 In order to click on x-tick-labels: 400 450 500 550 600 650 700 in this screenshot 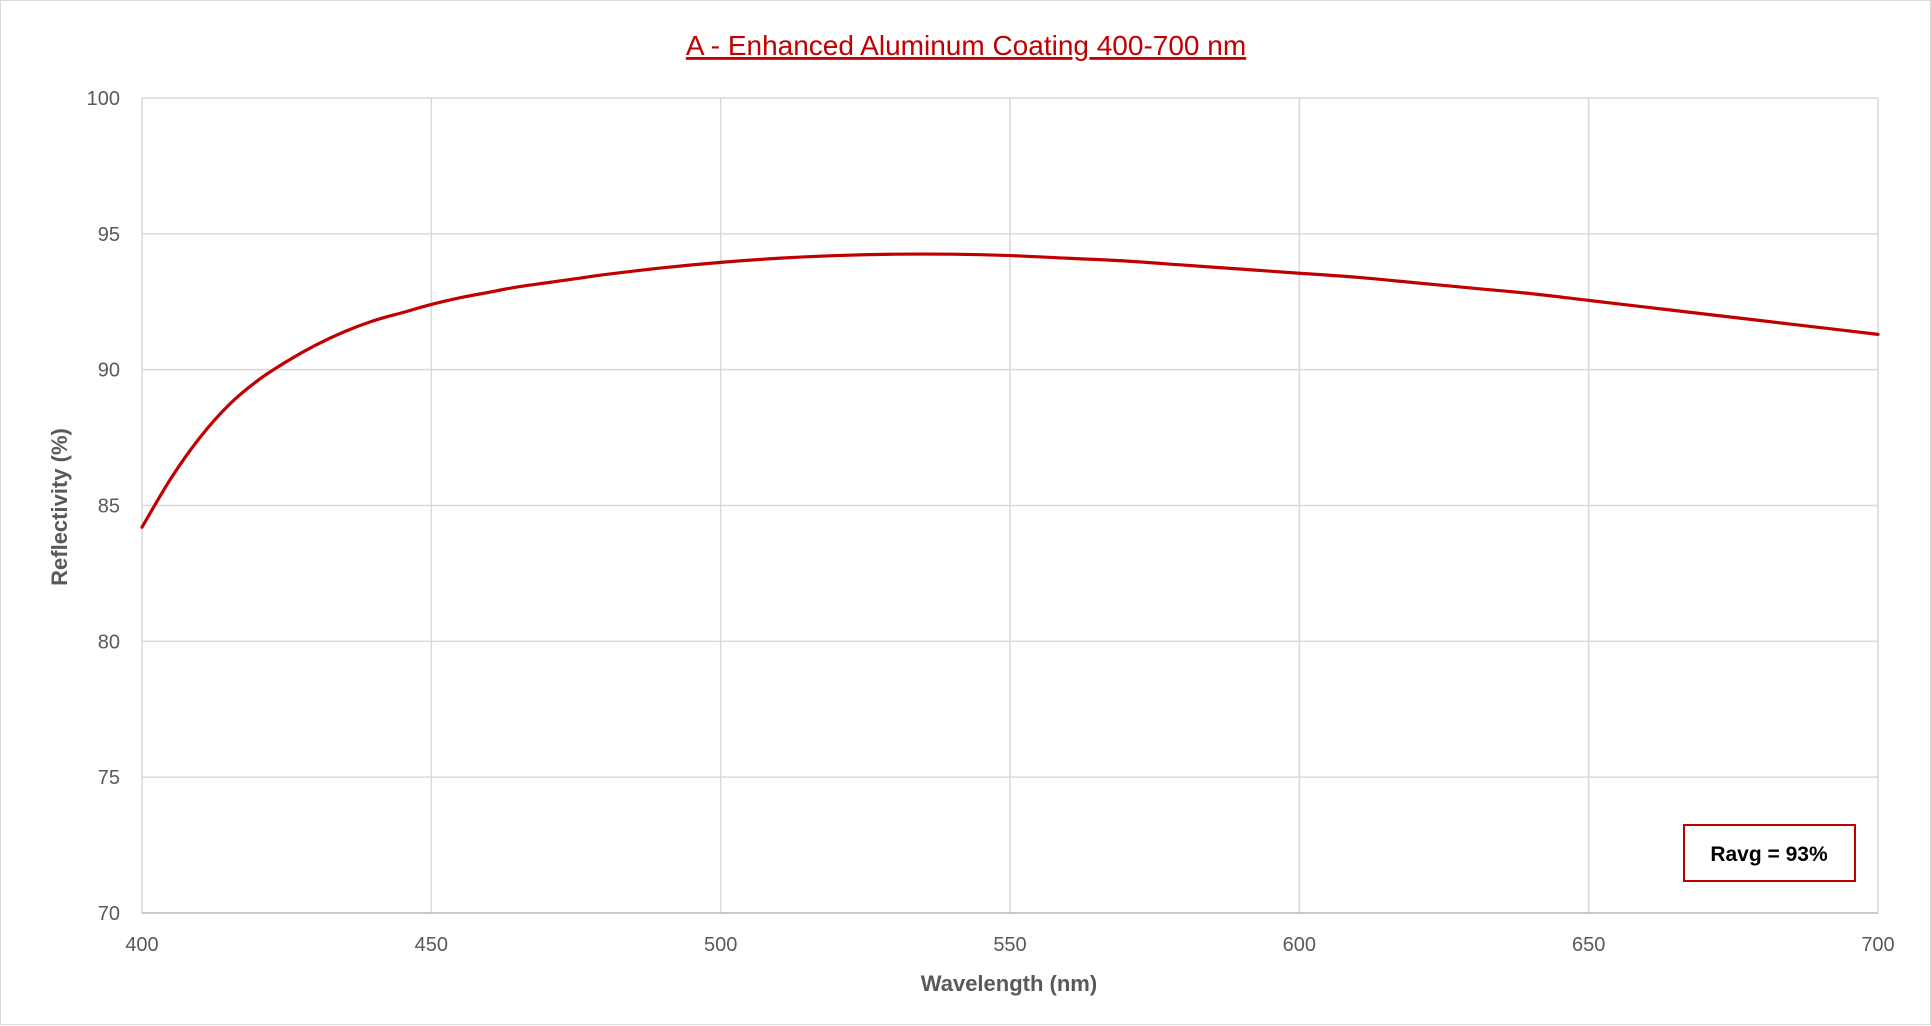, I will do `click(1009, 945)`.